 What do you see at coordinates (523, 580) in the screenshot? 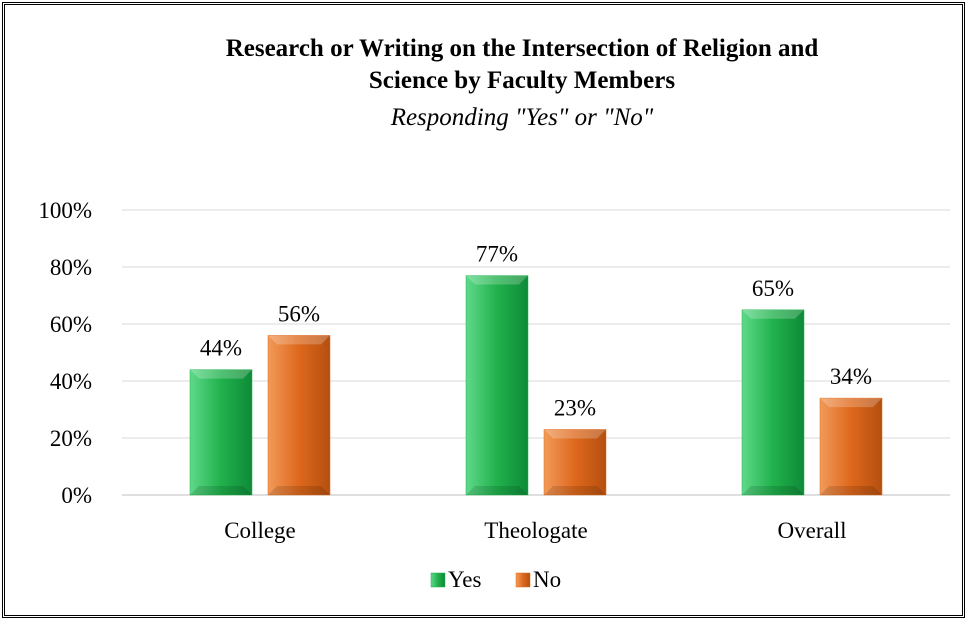
I see `legend-swatch-no` at bounding box center [523, 580].